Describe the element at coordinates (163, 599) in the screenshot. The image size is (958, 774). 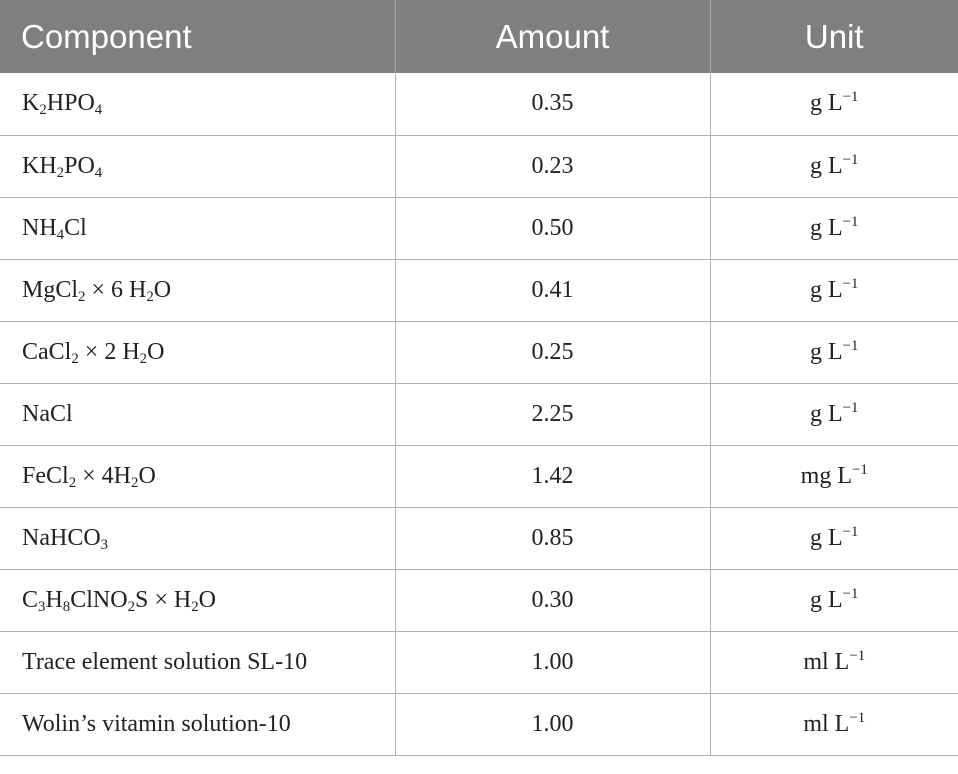
I see `text-segment: S × H` at that location.